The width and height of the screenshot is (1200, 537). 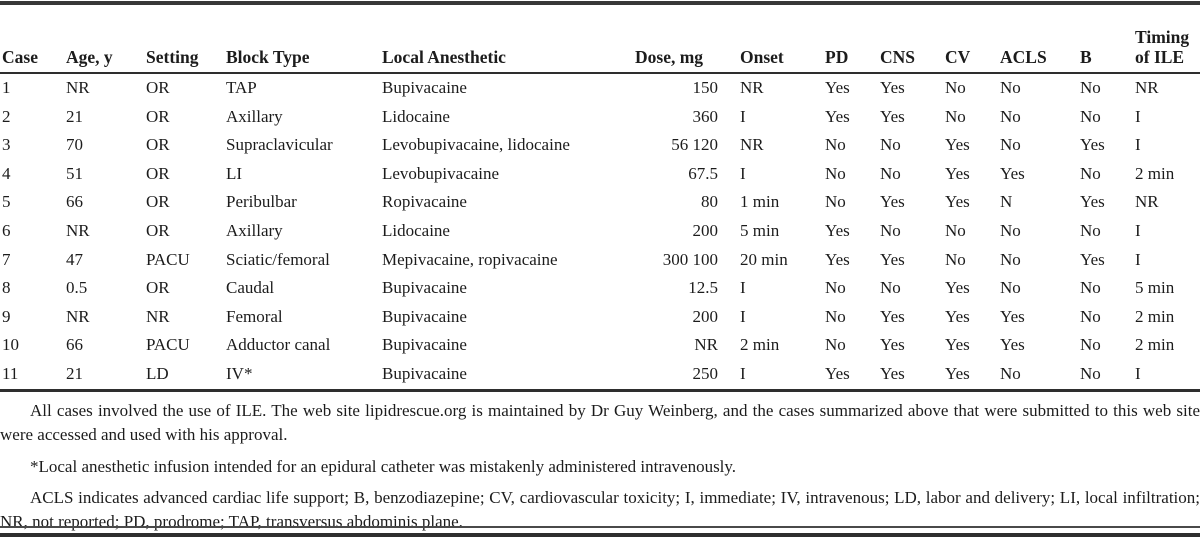 I want to click on cell-block-type: TAP, so click(x=241, y=87).